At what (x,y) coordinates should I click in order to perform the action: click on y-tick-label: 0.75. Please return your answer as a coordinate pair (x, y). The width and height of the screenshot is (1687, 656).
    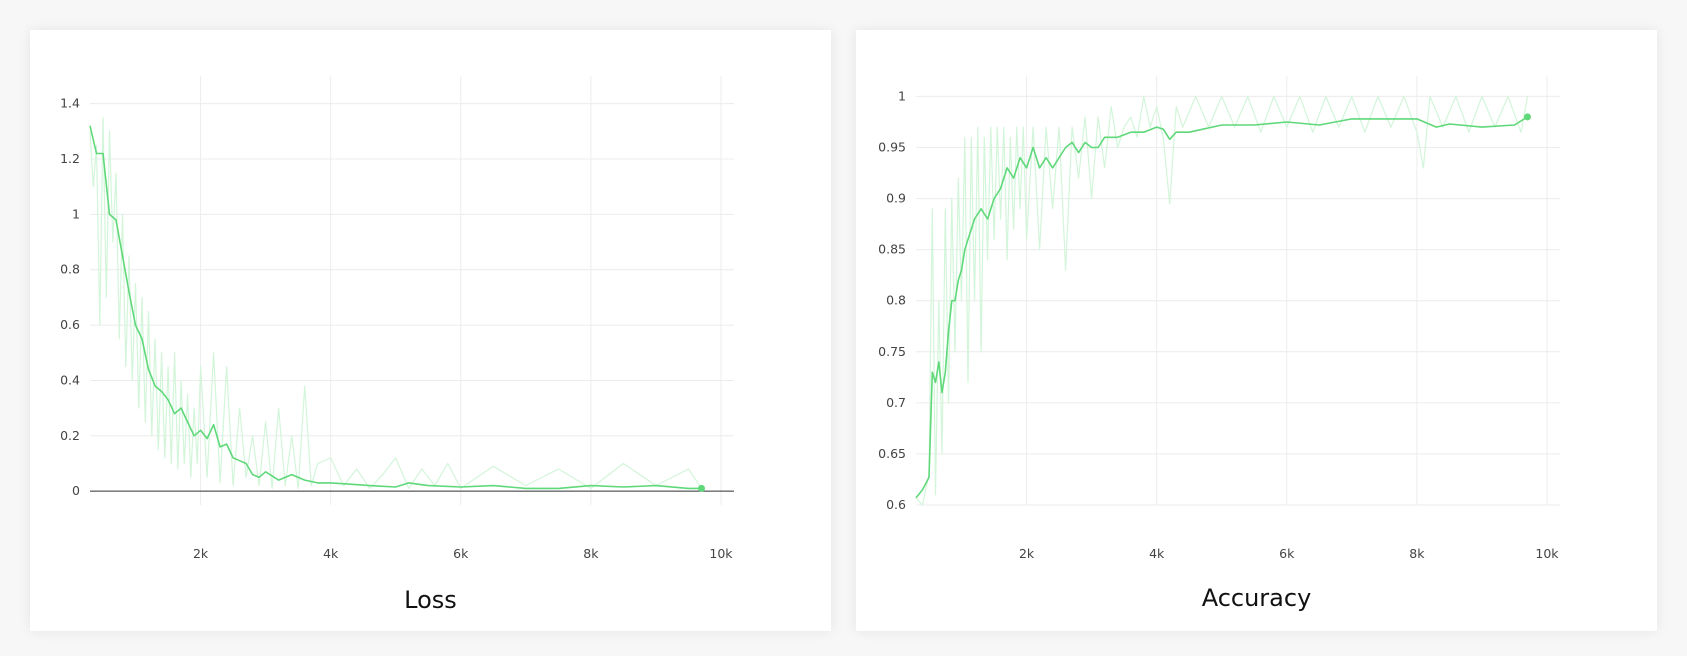
    Looking at the image, I should click on (892, 351).